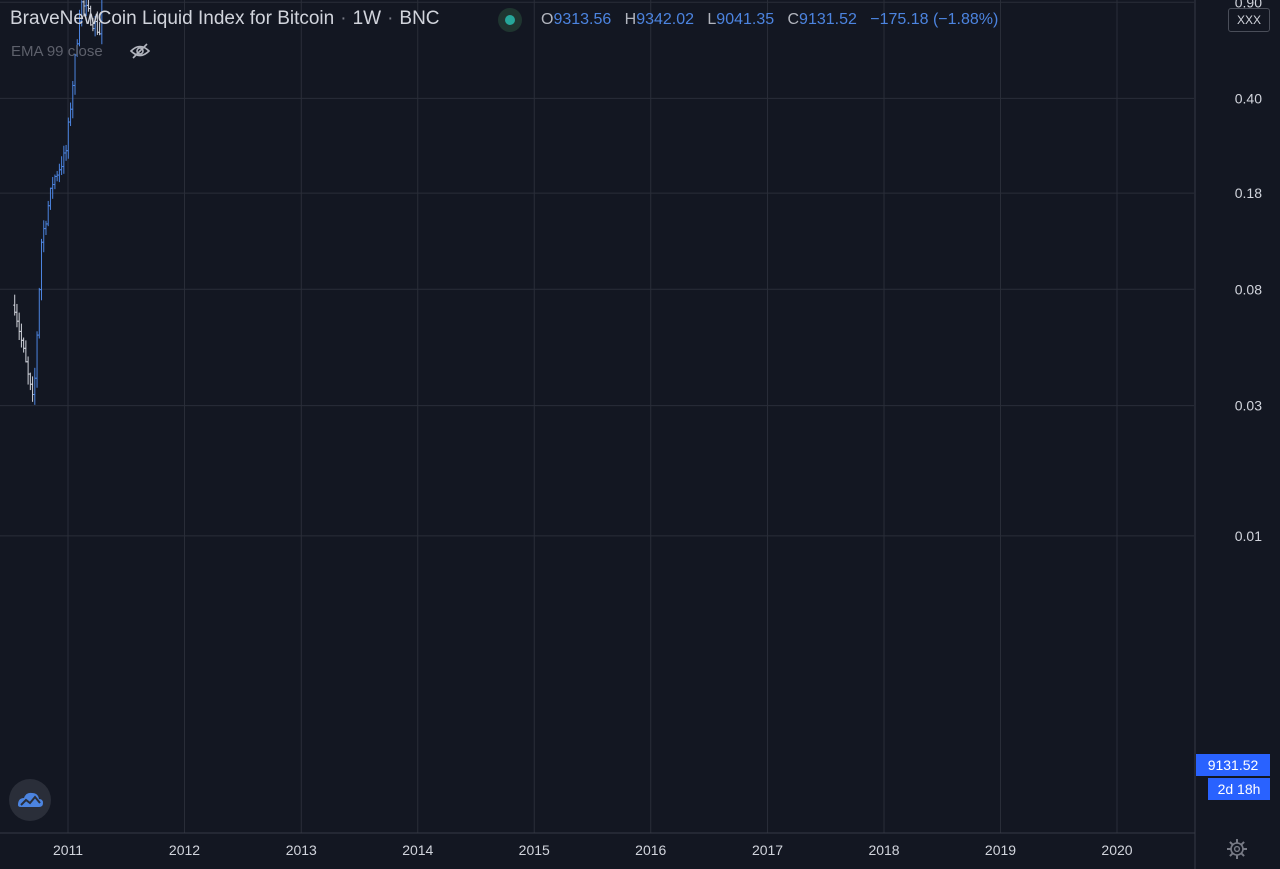 Image resolution: width=1280 pixels, height=869 pixels. I want to click on gear-icon, so click(1237, 849).